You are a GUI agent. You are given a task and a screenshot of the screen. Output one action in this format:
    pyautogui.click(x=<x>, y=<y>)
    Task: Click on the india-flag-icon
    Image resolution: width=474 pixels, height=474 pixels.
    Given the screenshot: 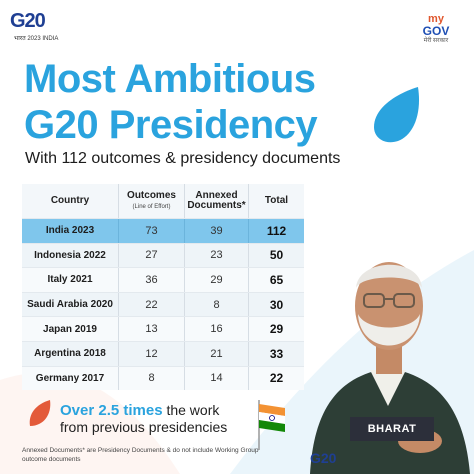 What is the action you would take?
    pyautogui.click(x=271, y=425)
    